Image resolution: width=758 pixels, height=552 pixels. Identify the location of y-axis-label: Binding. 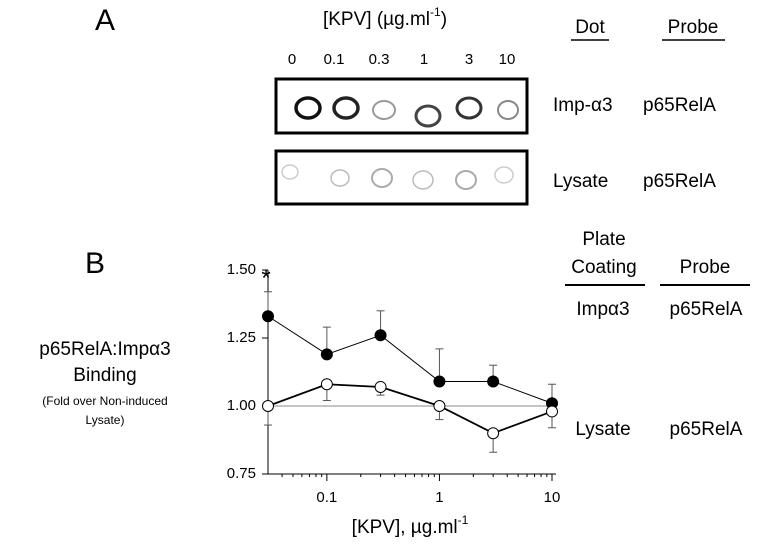
(104, 375).